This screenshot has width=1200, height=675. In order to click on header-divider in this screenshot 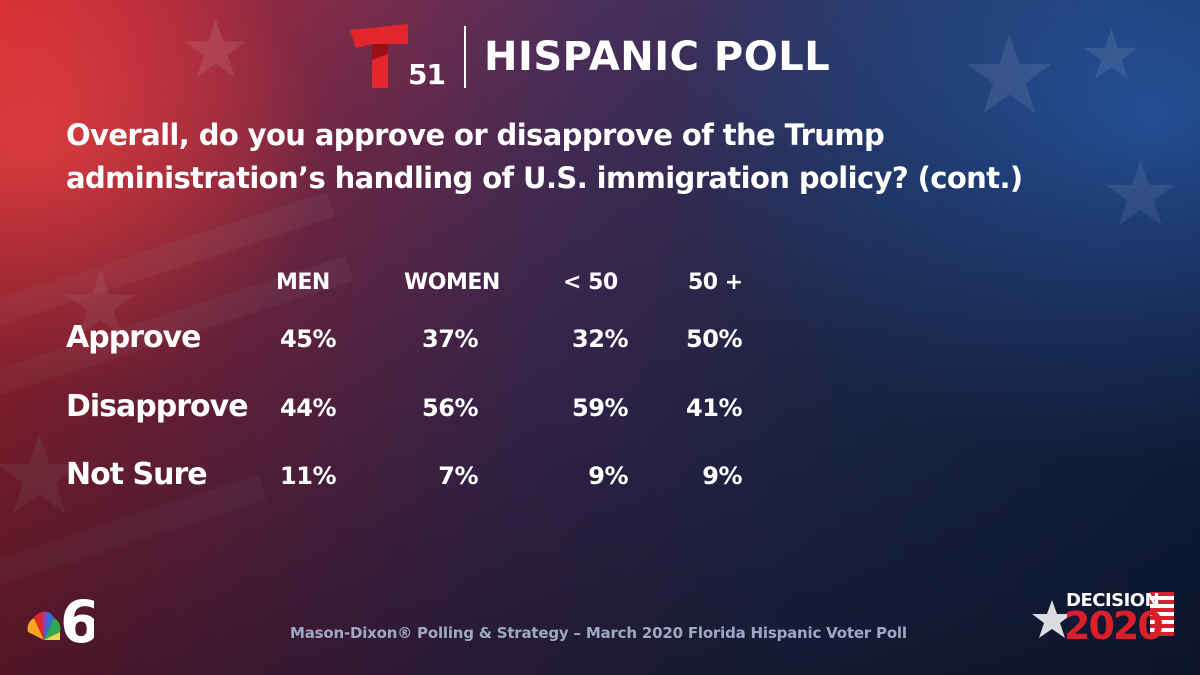, I will do `click(465, 57)`.